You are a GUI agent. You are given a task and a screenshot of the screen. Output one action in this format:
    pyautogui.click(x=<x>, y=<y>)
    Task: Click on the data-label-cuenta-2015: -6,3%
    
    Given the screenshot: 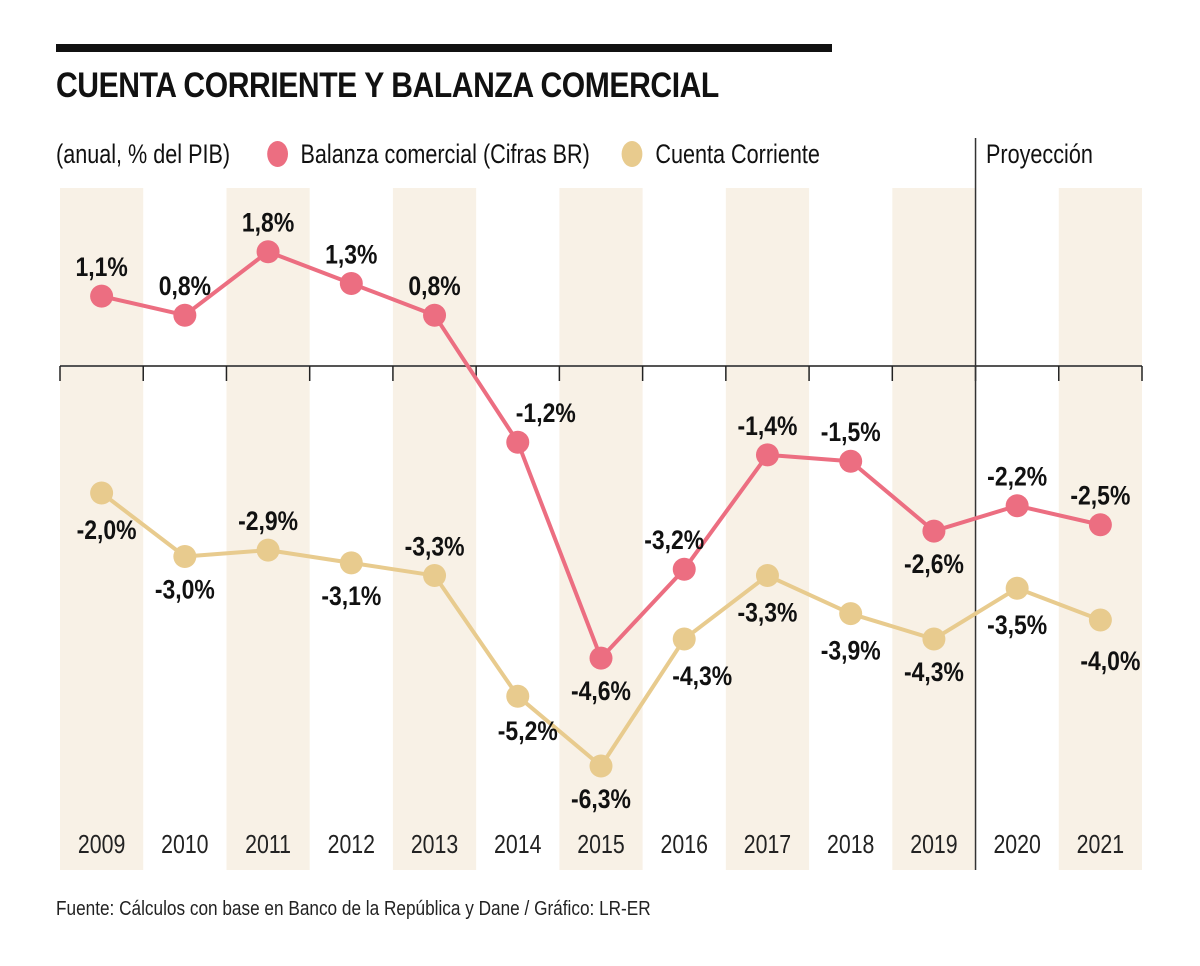 What is the action you would take?
    pyautogui.click(x=601, y=799)
    